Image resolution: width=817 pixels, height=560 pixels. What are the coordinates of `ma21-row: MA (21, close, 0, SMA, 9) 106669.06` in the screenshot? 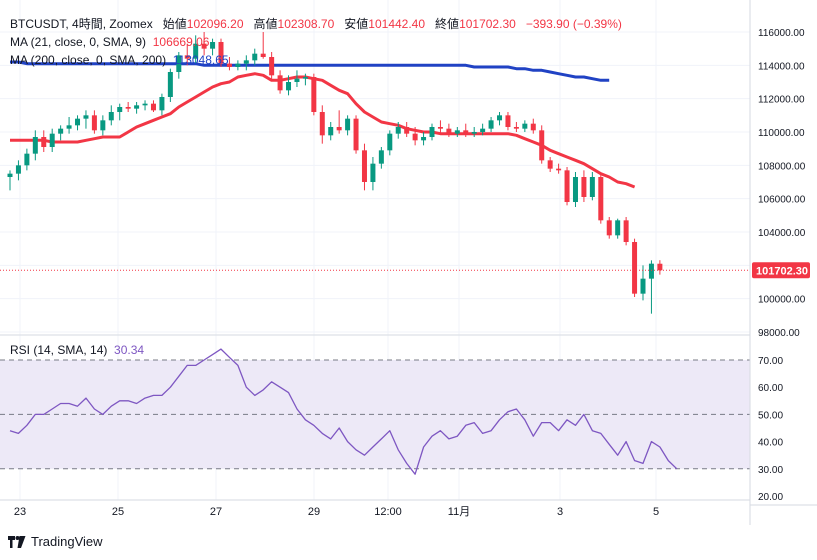 It's located at (316, 42).